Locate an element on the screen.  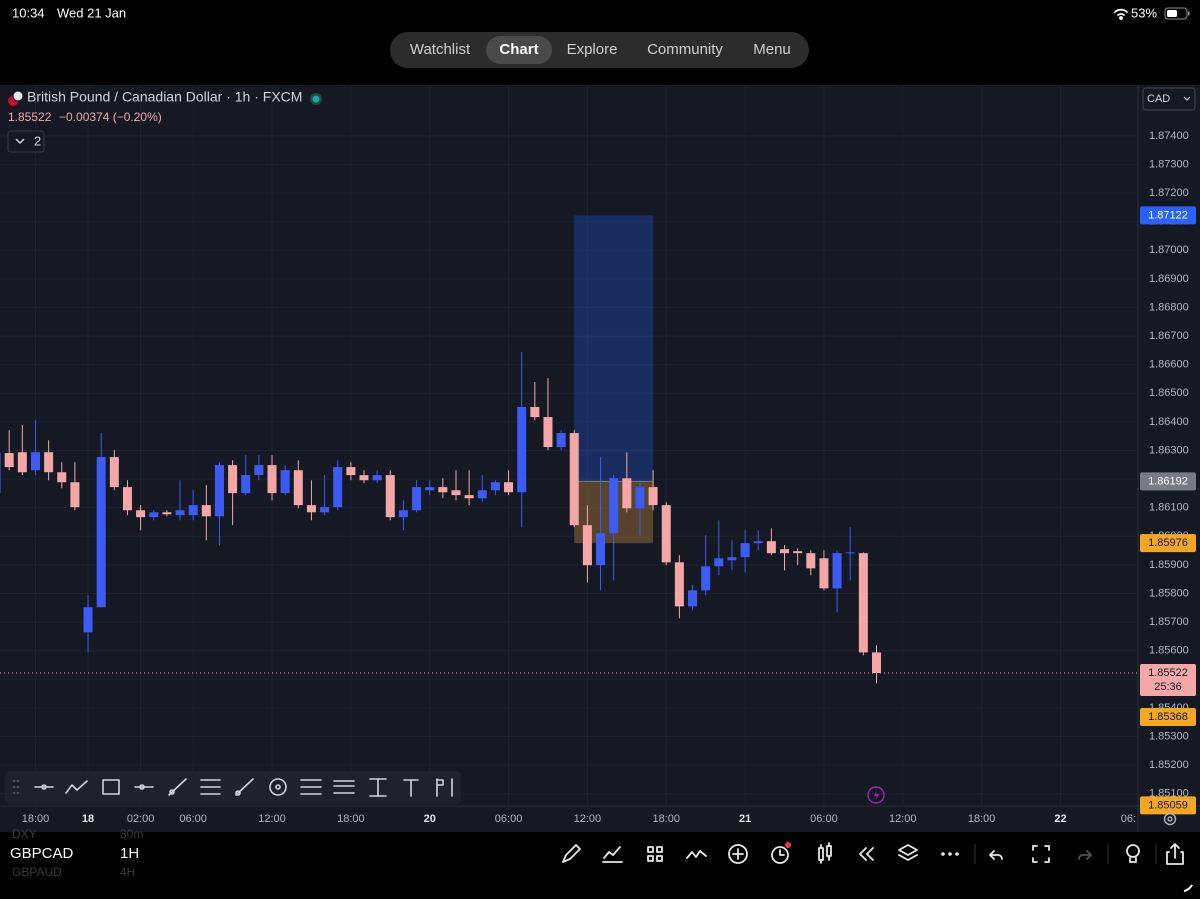
chevron-icon is located at coordinates (20, 141).